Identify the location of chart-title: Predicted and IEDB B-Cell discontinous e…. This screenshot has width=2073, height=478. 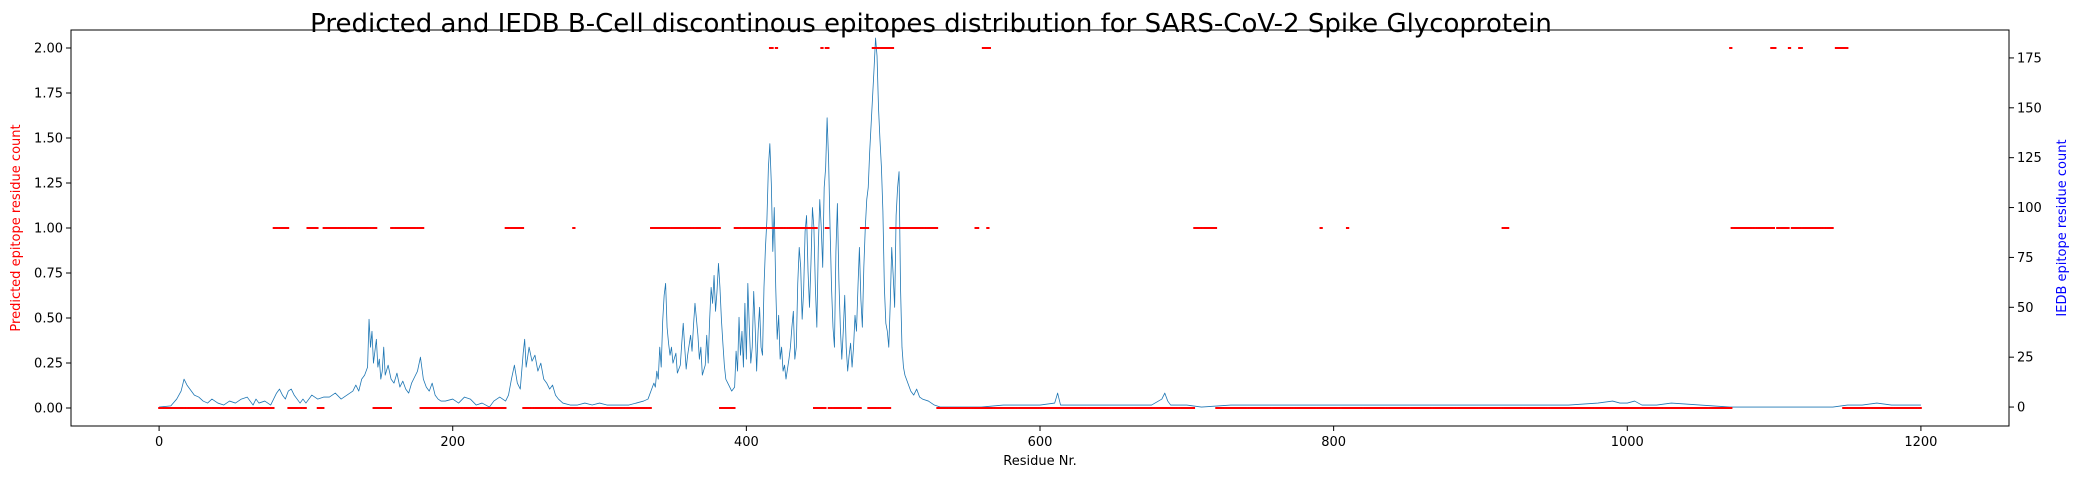
(931, 24).